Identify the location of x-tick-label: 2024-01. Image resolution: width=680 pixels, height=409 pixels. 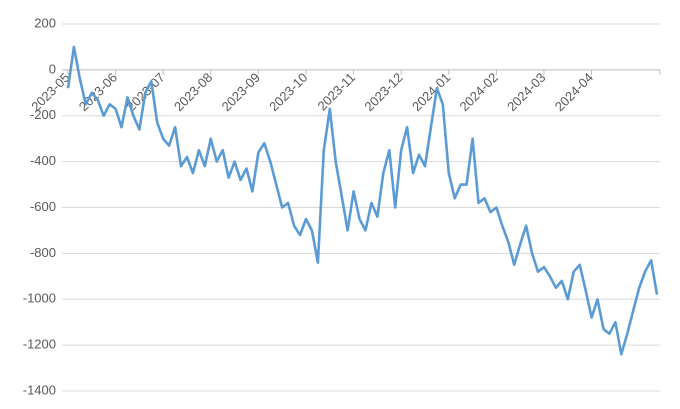
(431, 92).